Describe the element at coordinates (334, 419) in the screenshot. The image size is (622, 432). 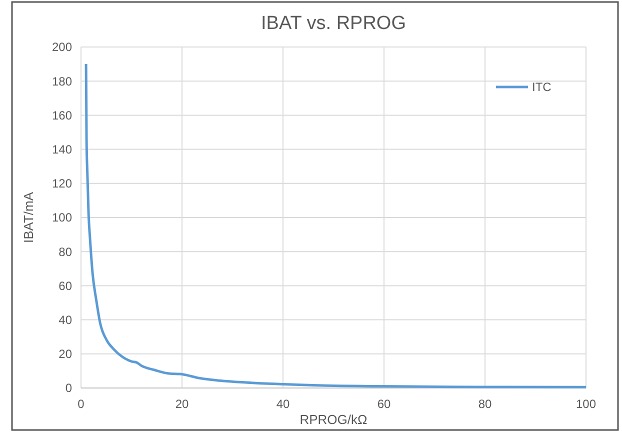
I see `x-axis-title: RPROG/kΩ` at that location.